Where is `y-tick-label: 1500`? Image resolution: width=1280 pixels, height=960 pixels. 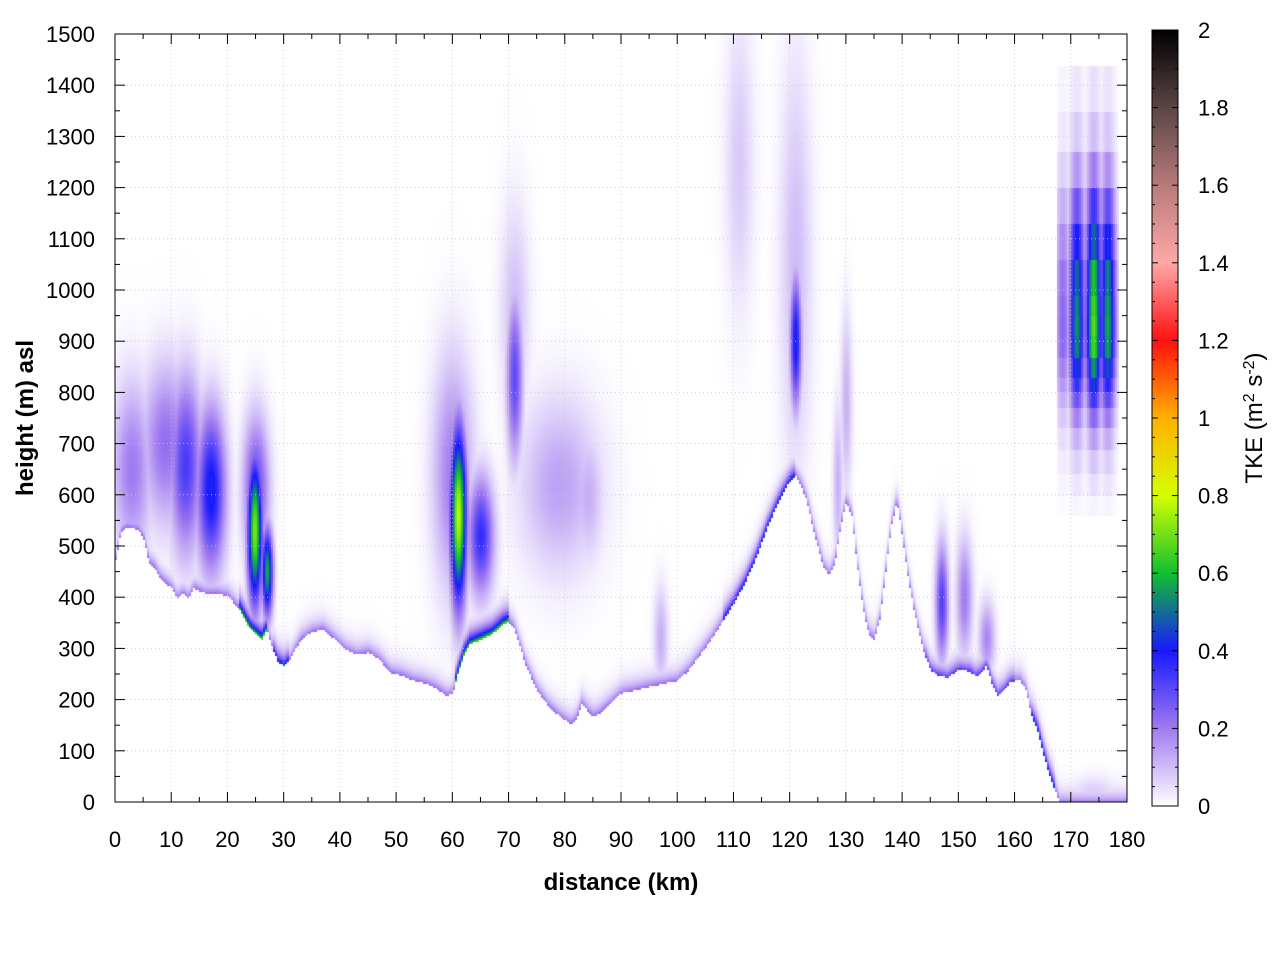 y-tick-label: 1500 is located at coordinates (70, 34).